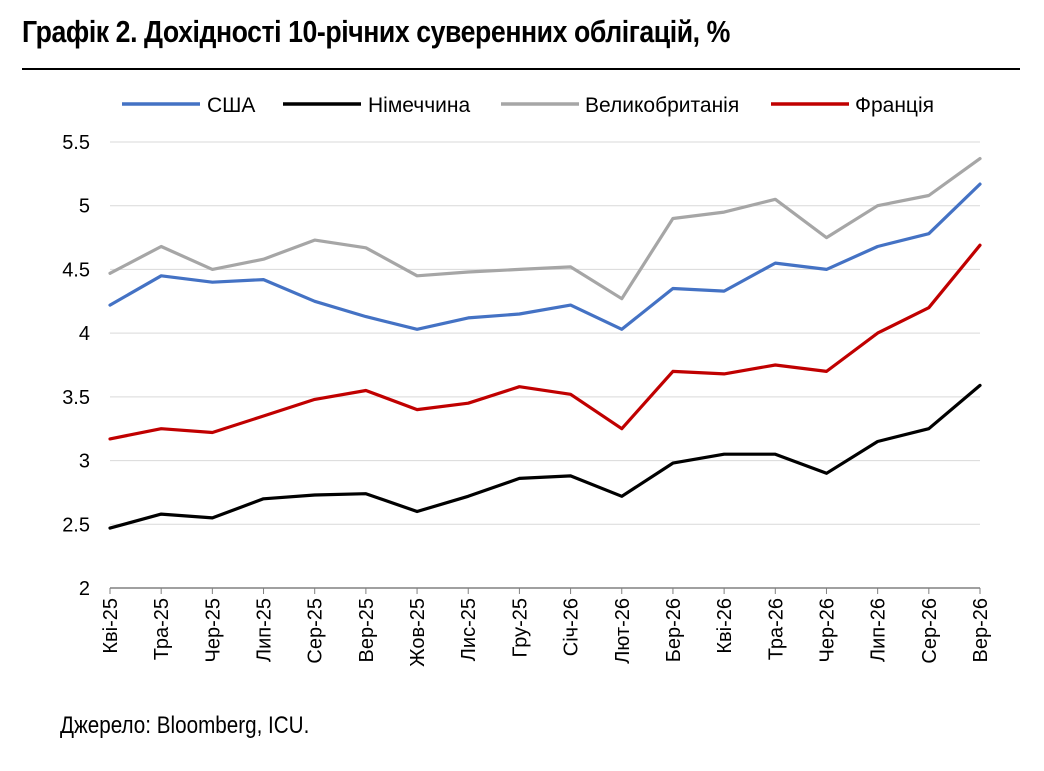 This screenshot has height=771, width=1044. Describe the element at coordinates (520, 628) in the screenshot. I see `x-tick-label: Гру-25` at that location.